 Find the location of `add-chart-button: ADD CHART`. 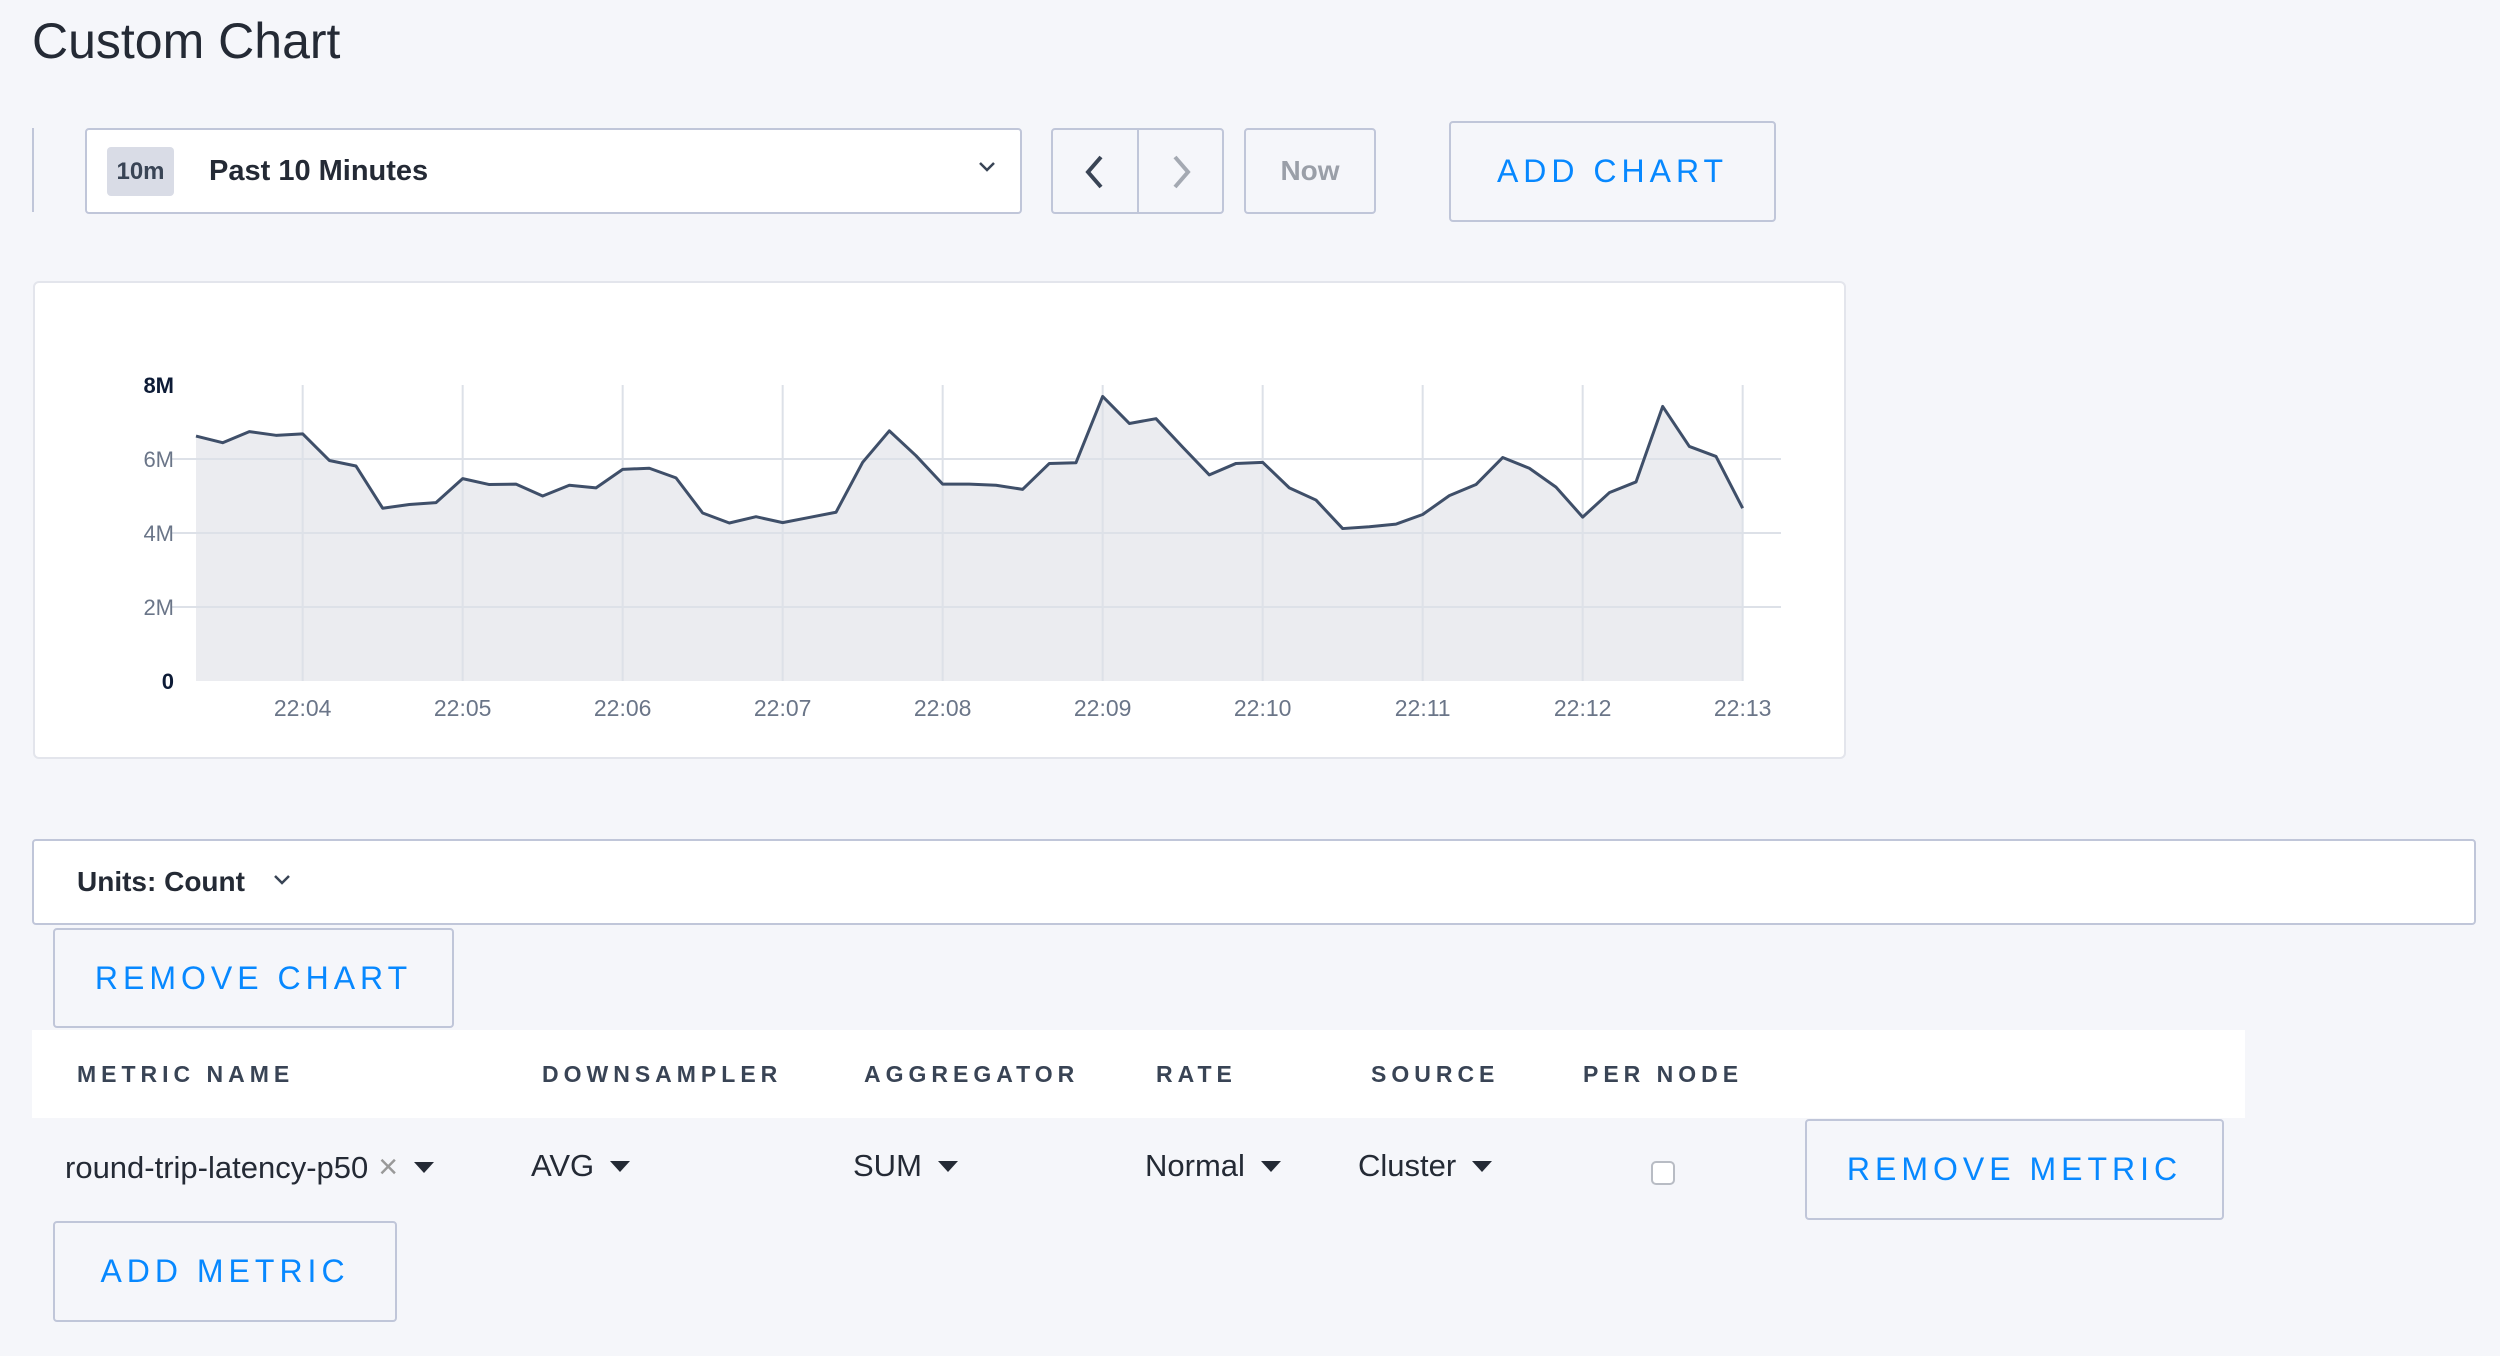

add-chart-button: ADD CHART is located at coordinates (1612, 171).